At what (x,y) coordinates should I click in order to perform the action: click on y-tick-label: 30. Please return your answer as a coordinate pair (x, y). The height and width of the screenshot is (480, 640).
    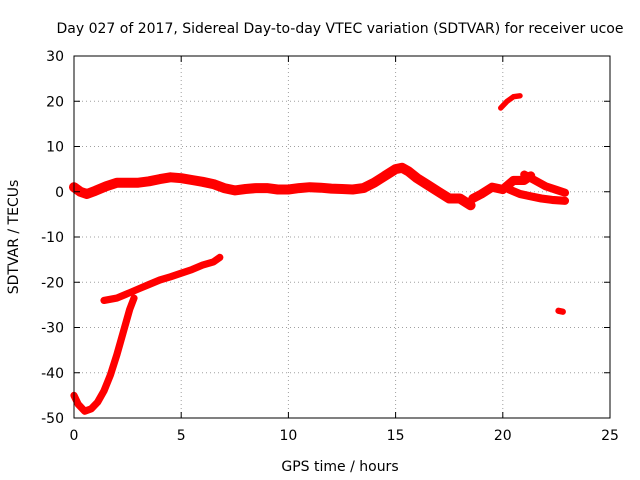
    Looking at the image, I should click on (55, 57).